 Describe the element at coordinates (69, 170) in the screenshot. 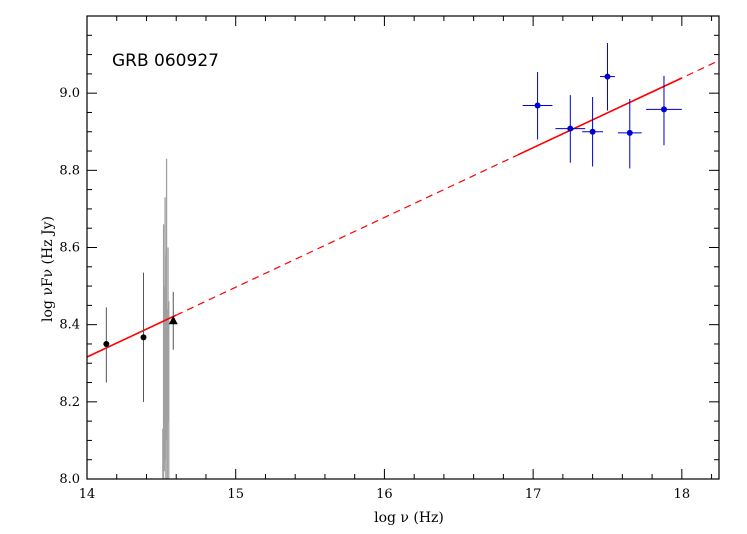

I see `y-tick-label: 8.8` at that location.